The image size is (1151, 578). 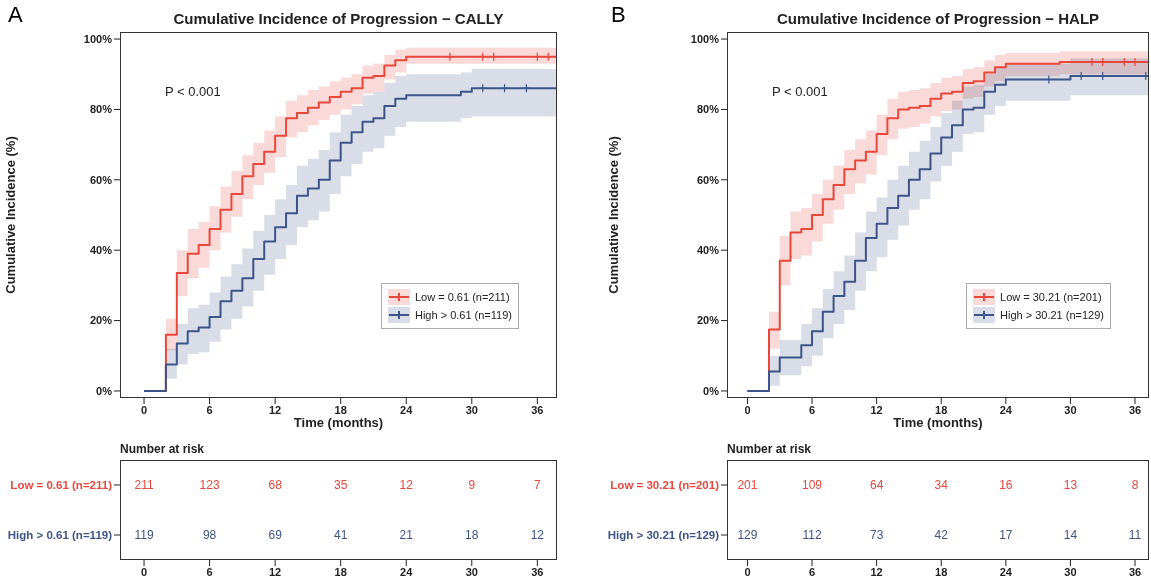 What do you see at coordinates (537, 485) in the screenshot?
I see `data-label: 7` at bounding box center [537, 485].